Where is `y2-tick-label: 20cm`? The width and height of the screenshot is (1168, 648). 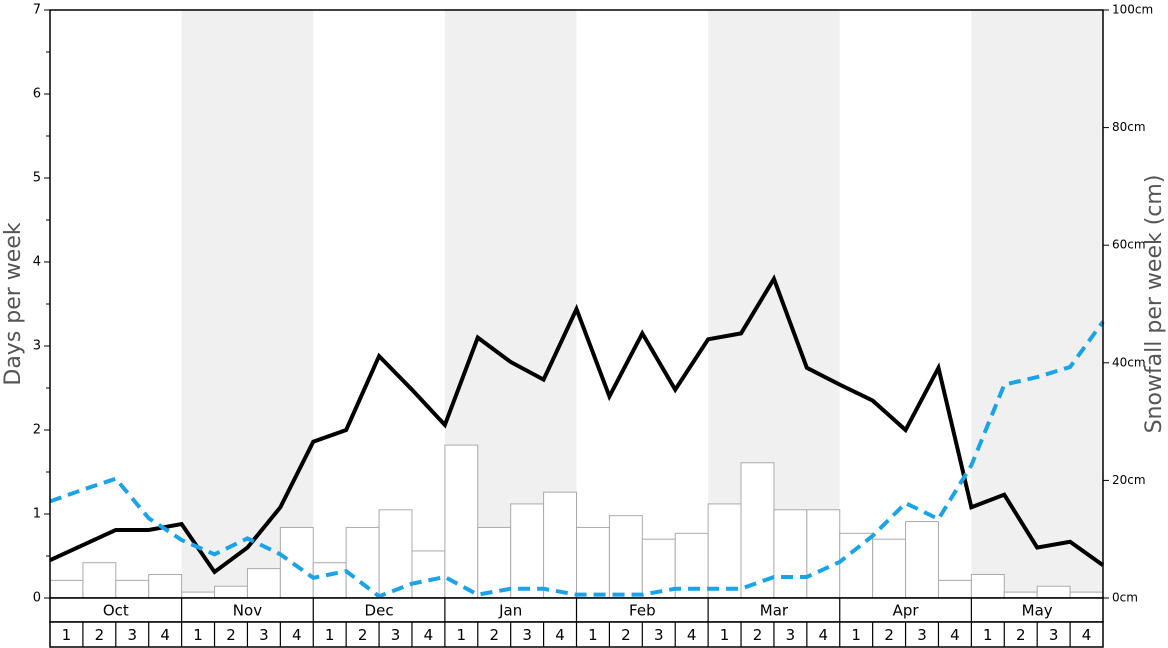
y2-tick-label: 20cm is located at coordinates (1129, 480).